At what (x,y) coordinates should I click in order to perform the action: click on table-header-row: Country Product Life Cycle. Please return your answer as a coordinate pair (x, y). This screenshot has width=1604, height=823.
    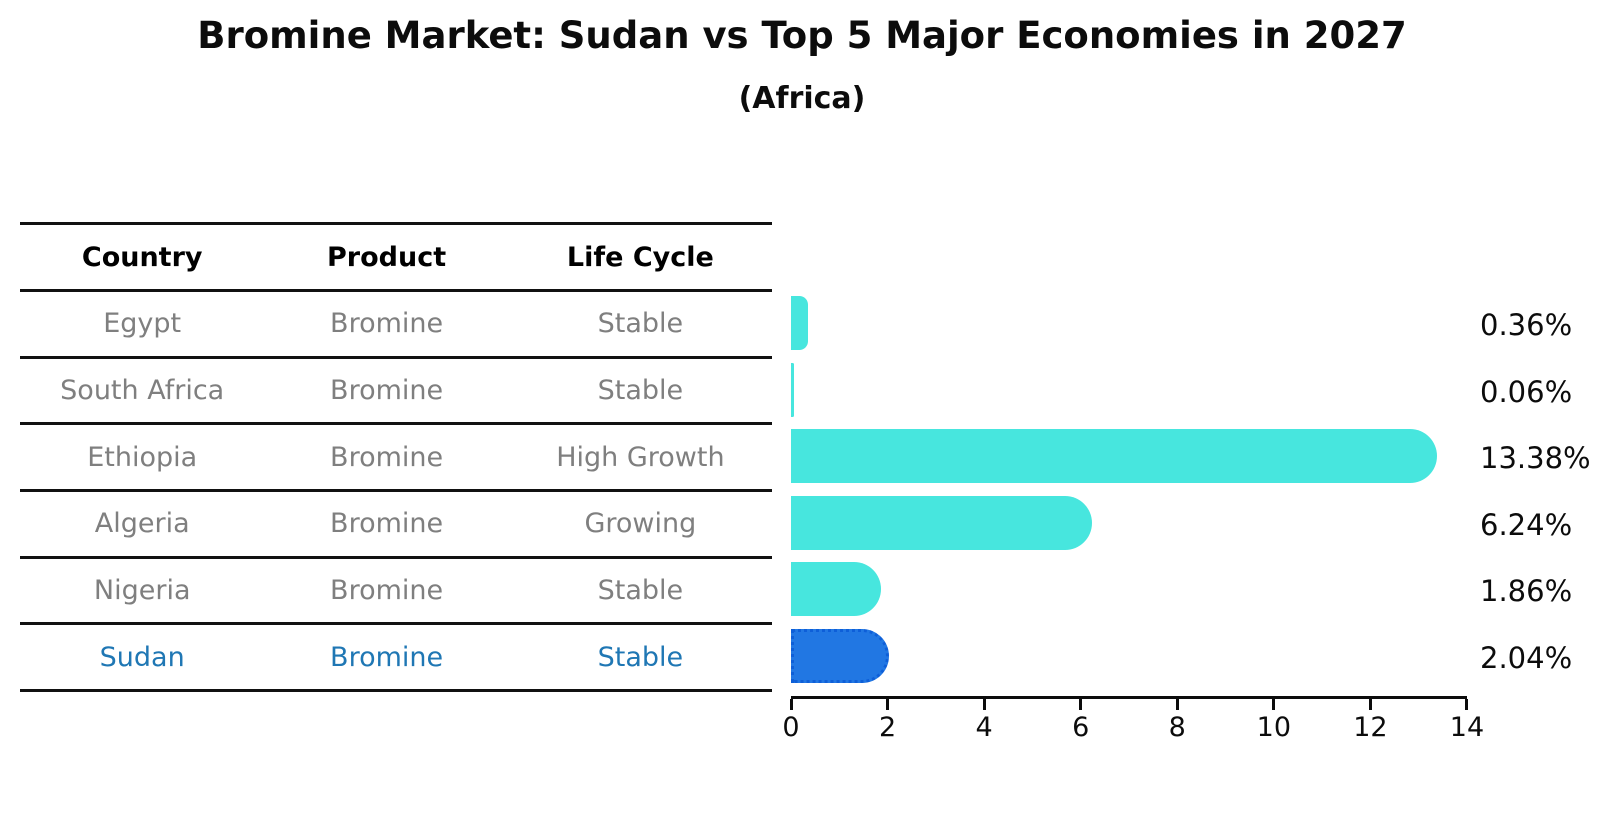
    Looking at the image, I should click on (396, 258).